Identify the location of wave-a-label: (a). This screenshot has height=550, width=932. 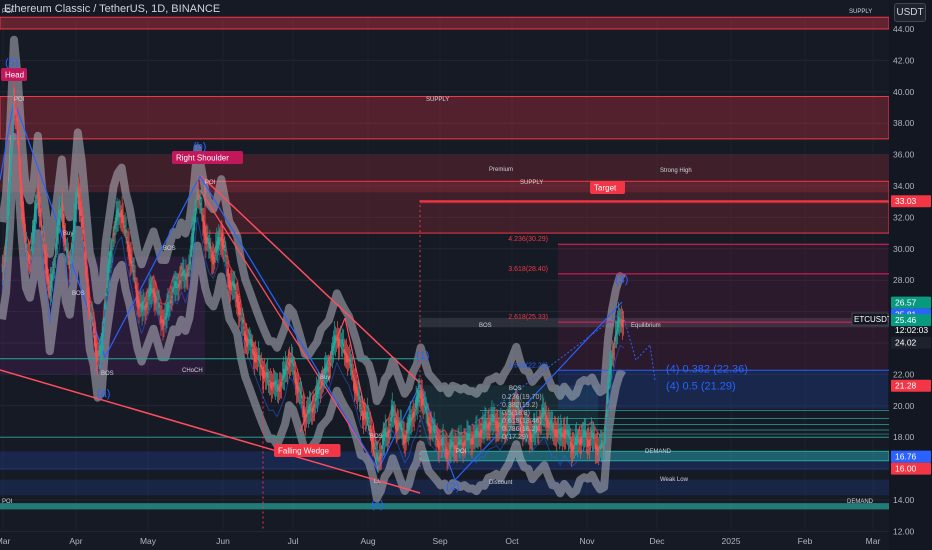
(103, 394).